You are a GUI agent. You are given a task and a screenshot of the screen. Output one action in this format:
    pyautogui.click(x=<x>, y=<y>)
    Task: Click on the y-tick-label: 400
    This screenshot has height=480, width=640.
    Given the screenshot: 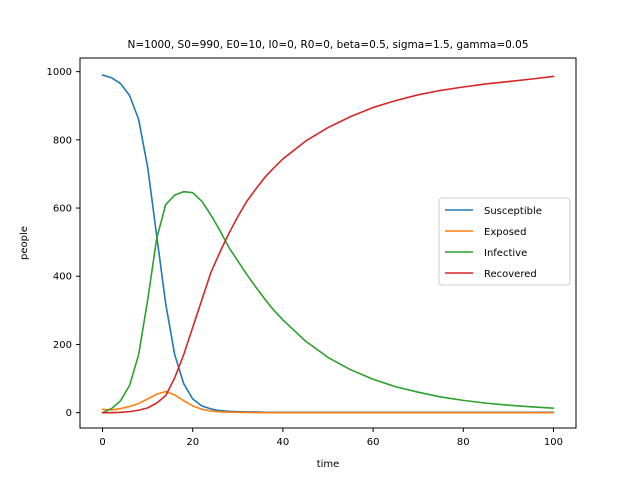 What is the action you would take?
    pyautogui.click(x=62, y=277)
    